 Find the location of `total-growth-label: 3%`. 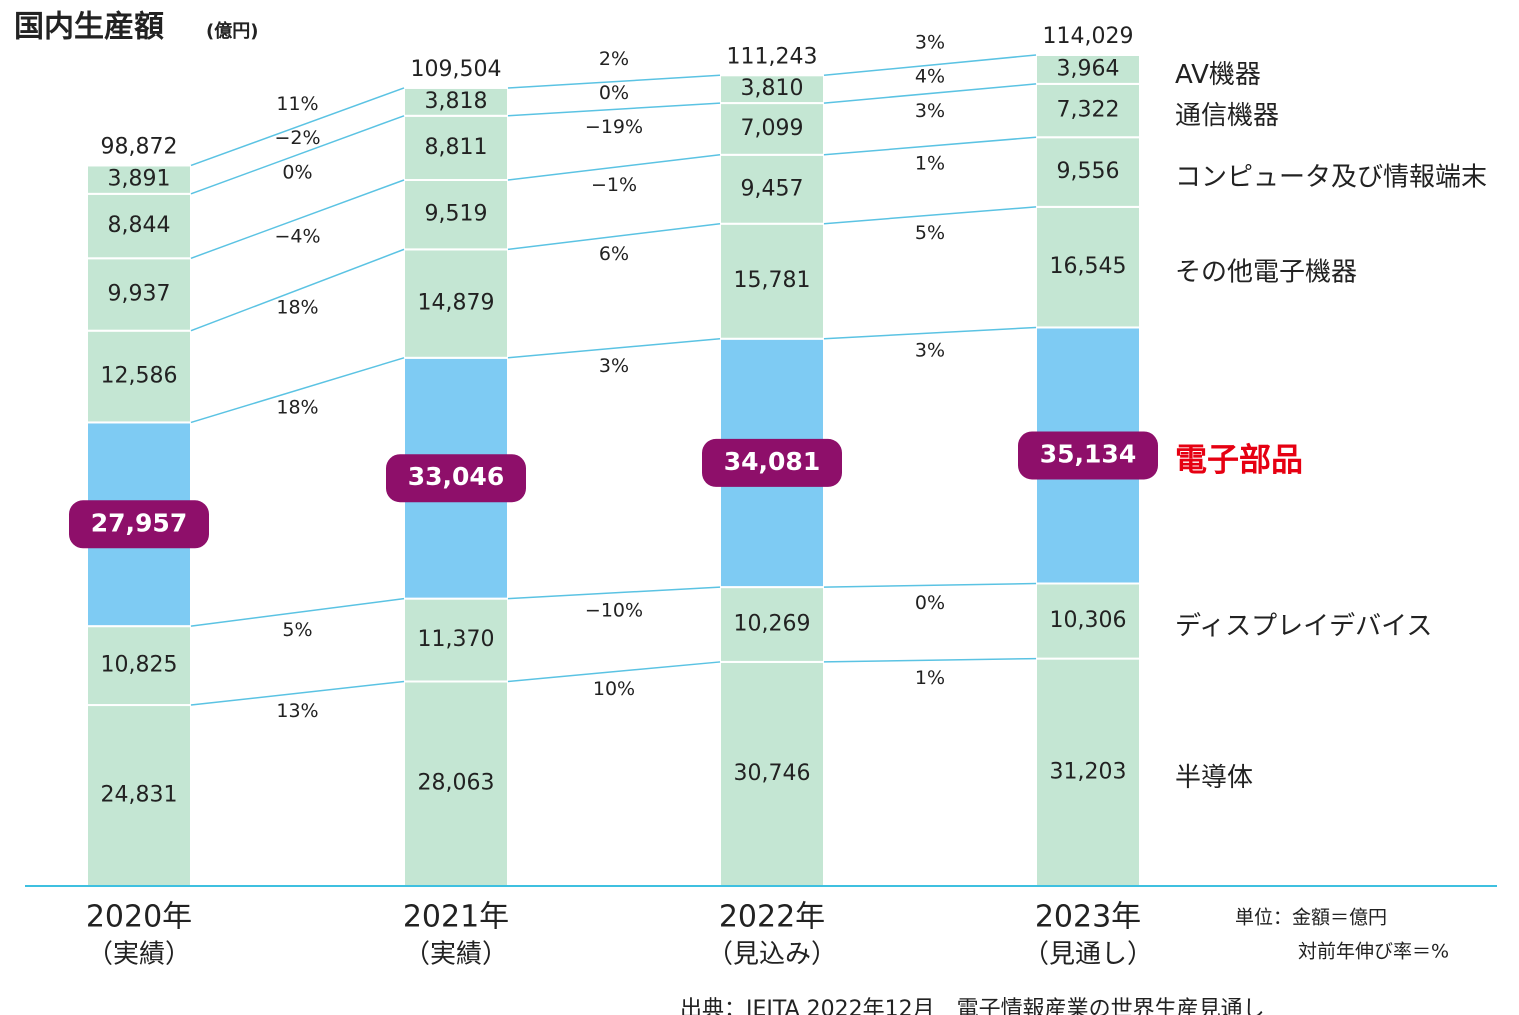

total-growth-label: 3% is located at coordinates (930, 43).